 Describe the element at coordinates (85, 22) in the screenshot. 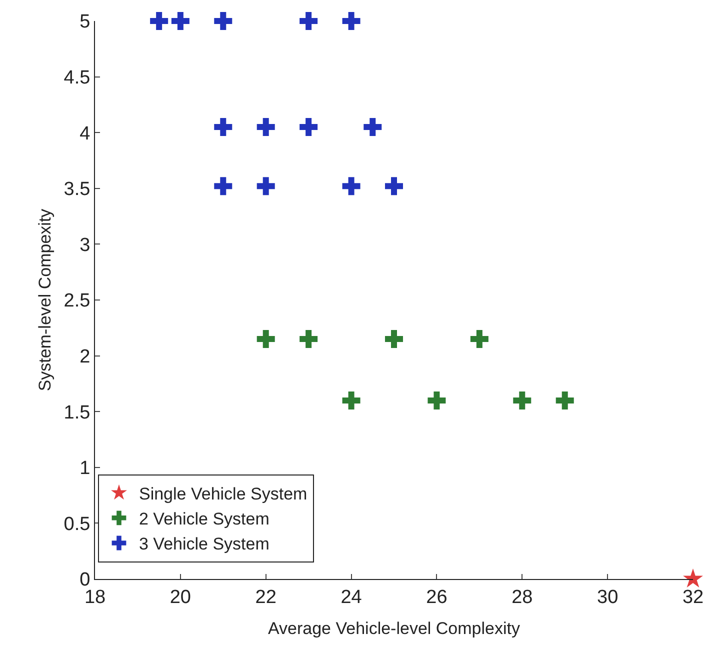

I see `y-tick-label: 5` at that location.